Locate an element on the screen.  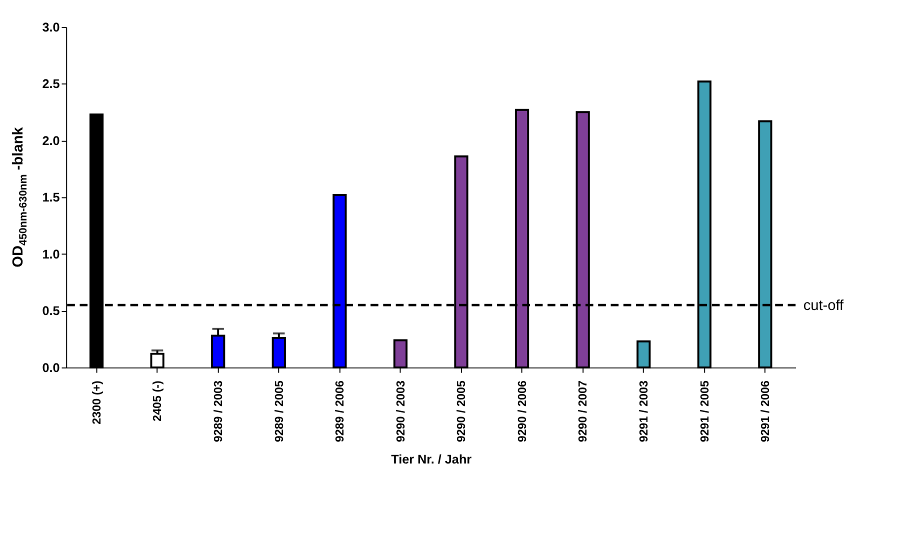
x-tick-label: 9289 / 2006 is located at coordinates (340, 411).